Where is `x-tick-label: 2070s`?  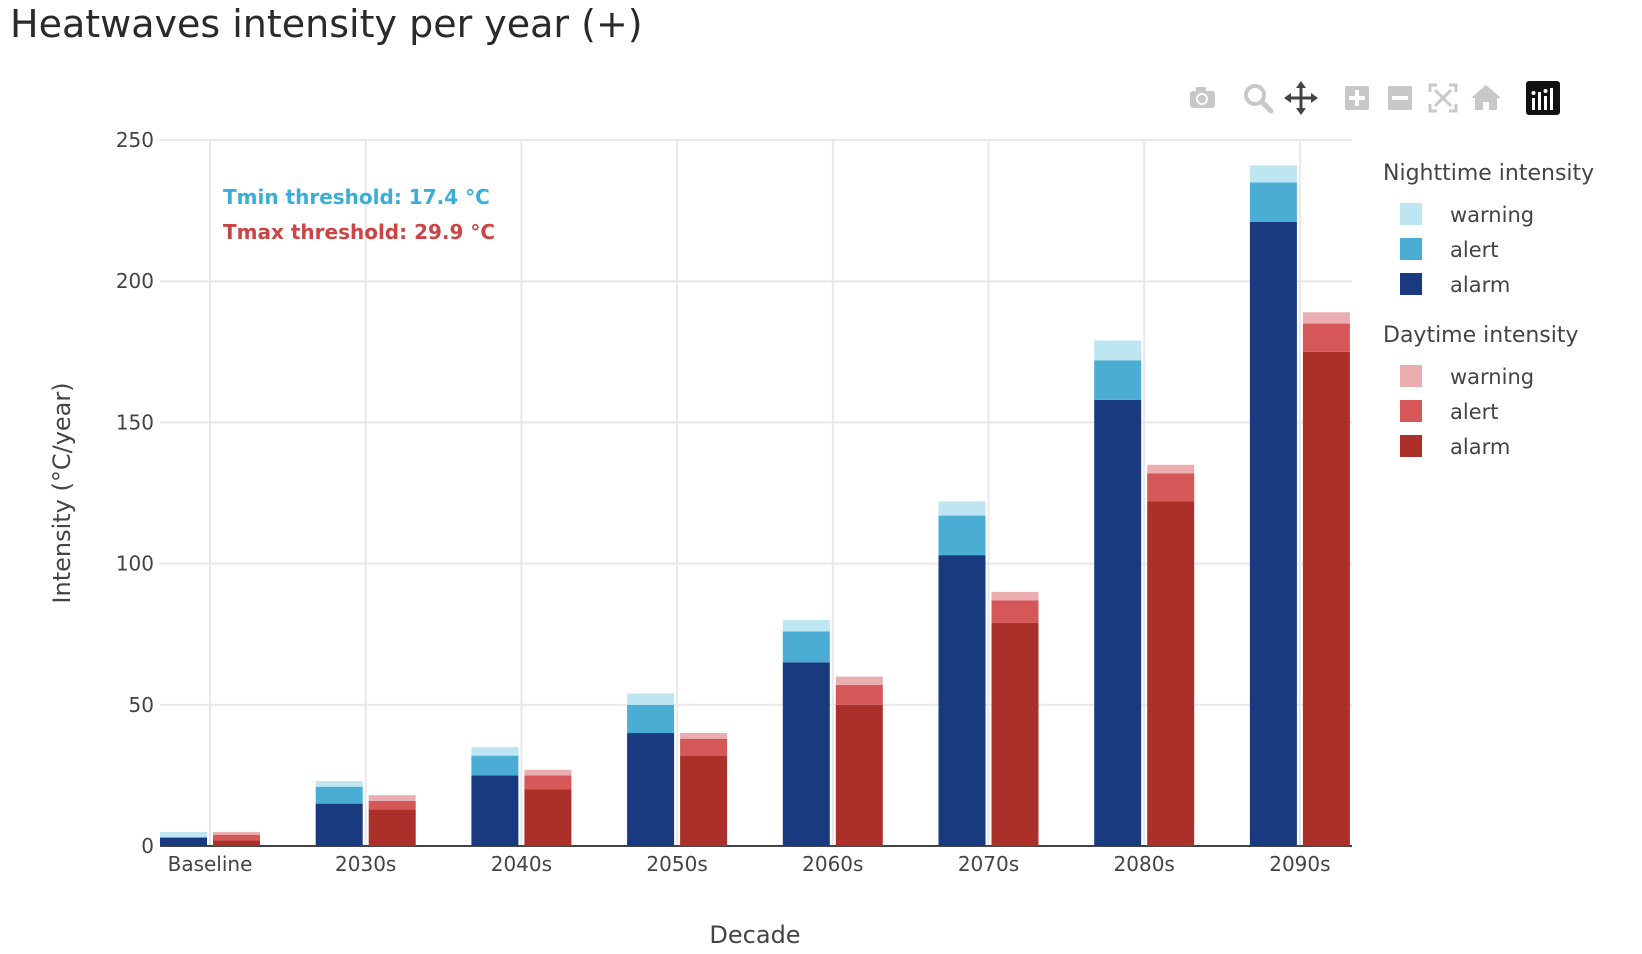
x-tick-label: 2070s is located at coordinates (988, 864).